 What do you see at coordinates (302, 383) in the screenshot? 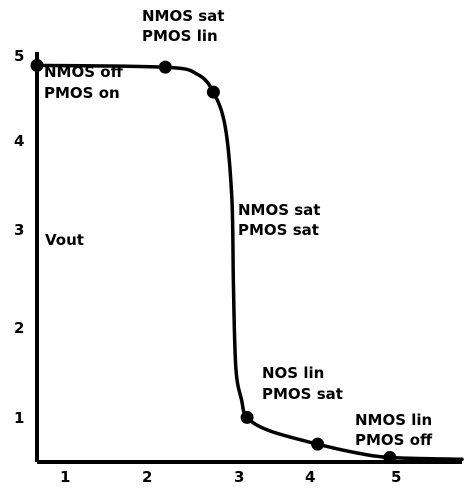
I see `annotation-nos-lin-pmos-sat: NOS lin PMOS sat` at bounding box center [302, 383].